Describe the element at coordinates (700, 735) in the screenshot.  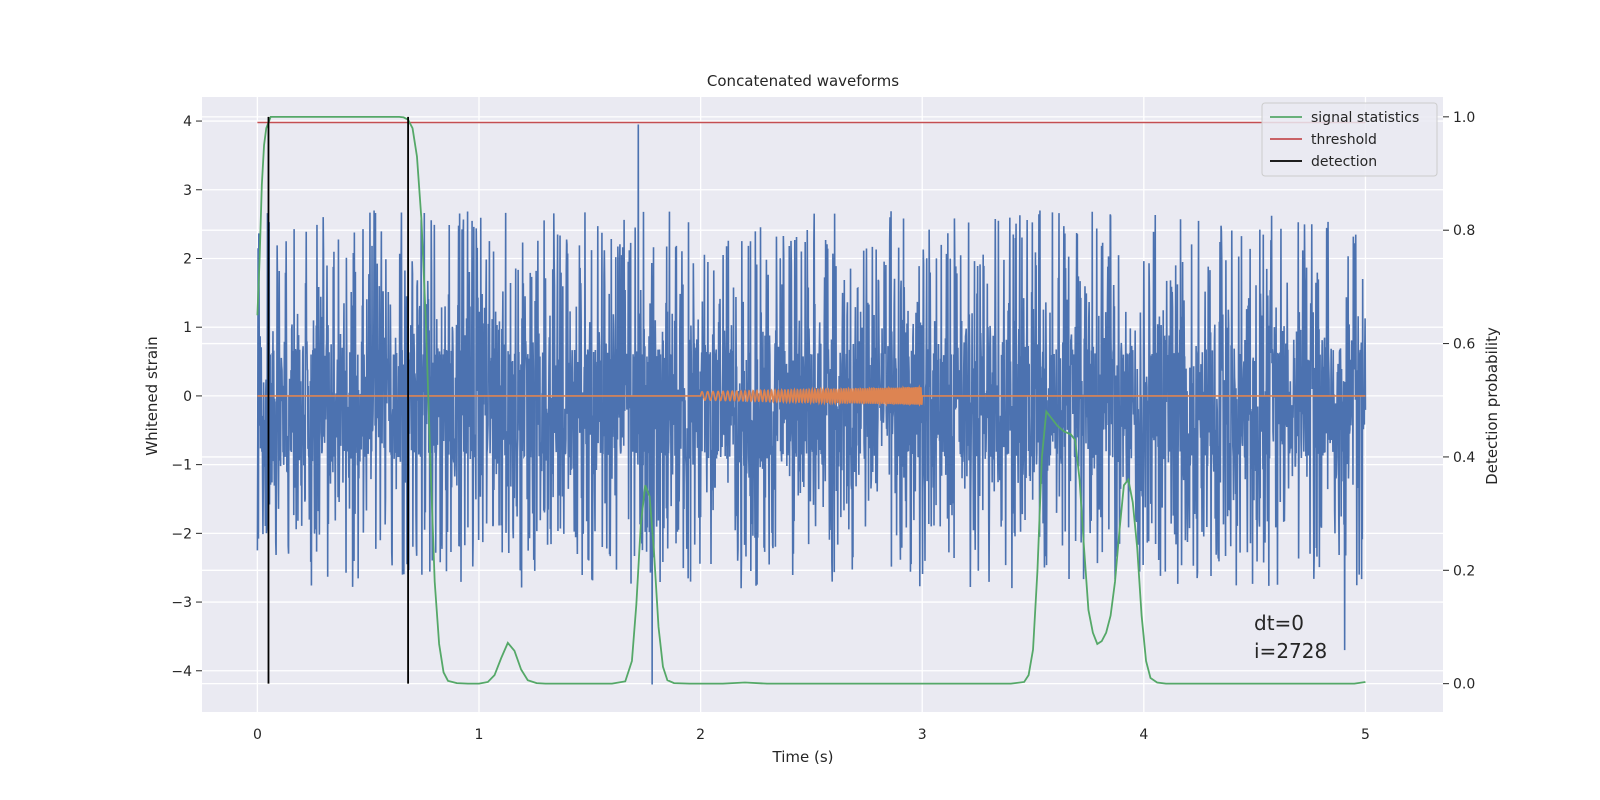
I see `x-tick-label: 2` at that location.